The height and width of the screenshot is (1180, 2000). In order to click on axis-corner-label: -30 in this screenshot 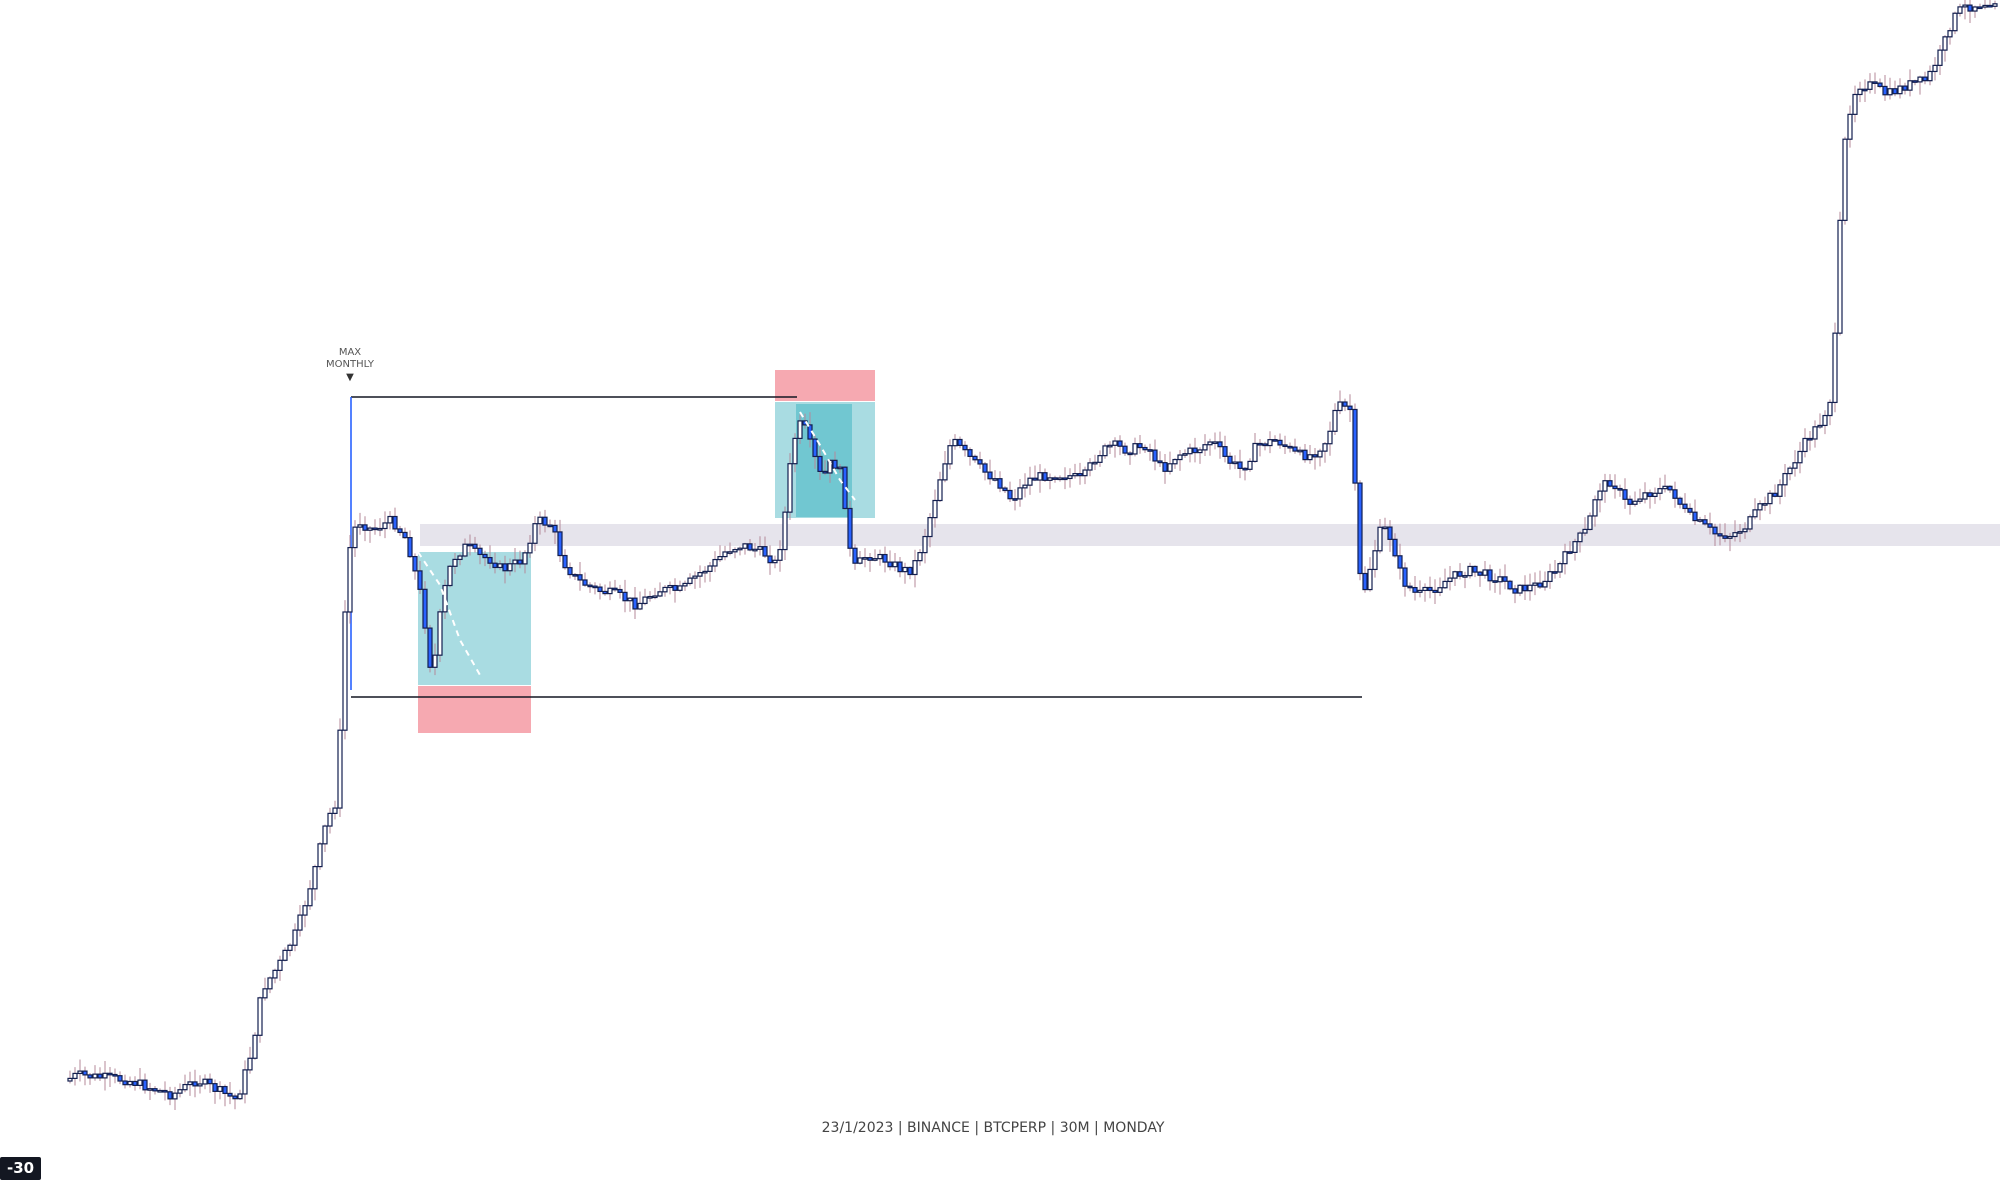, I will do `click(21, 1168)`.